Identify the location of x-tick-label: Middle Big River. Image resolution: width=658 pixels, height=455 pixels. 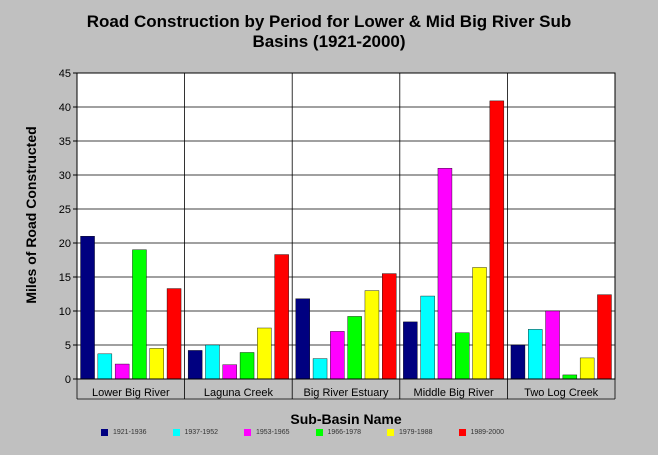
(454, 393).